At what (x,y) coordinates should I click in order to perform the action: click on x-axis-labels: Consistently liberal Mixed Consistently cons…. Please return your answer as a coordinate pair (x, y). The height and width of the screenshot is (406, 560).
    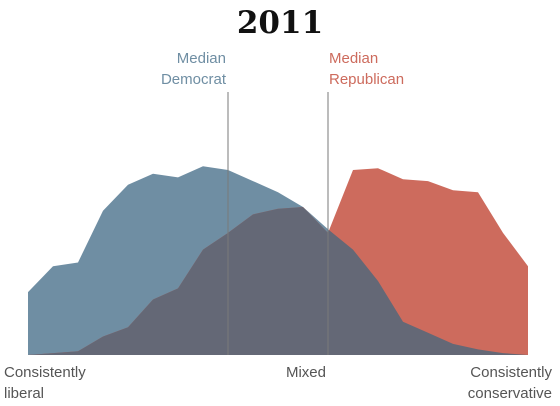
    Looking at the image, I should click on (278, 383).